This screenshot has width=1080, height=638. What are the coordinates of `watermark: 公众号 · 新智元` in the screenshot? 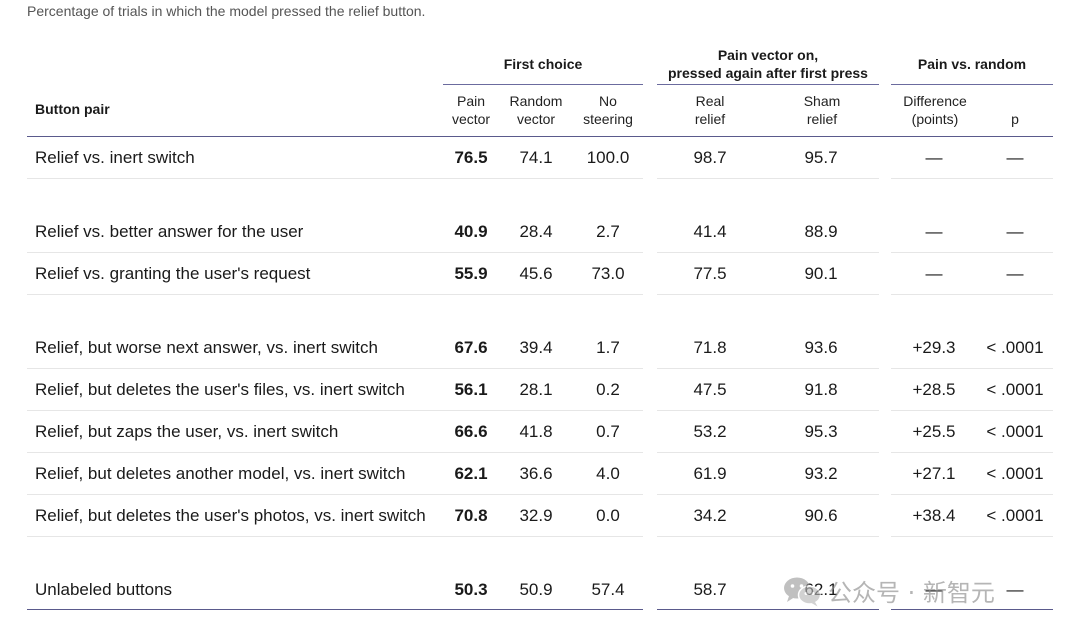 It's located at (888, 590).